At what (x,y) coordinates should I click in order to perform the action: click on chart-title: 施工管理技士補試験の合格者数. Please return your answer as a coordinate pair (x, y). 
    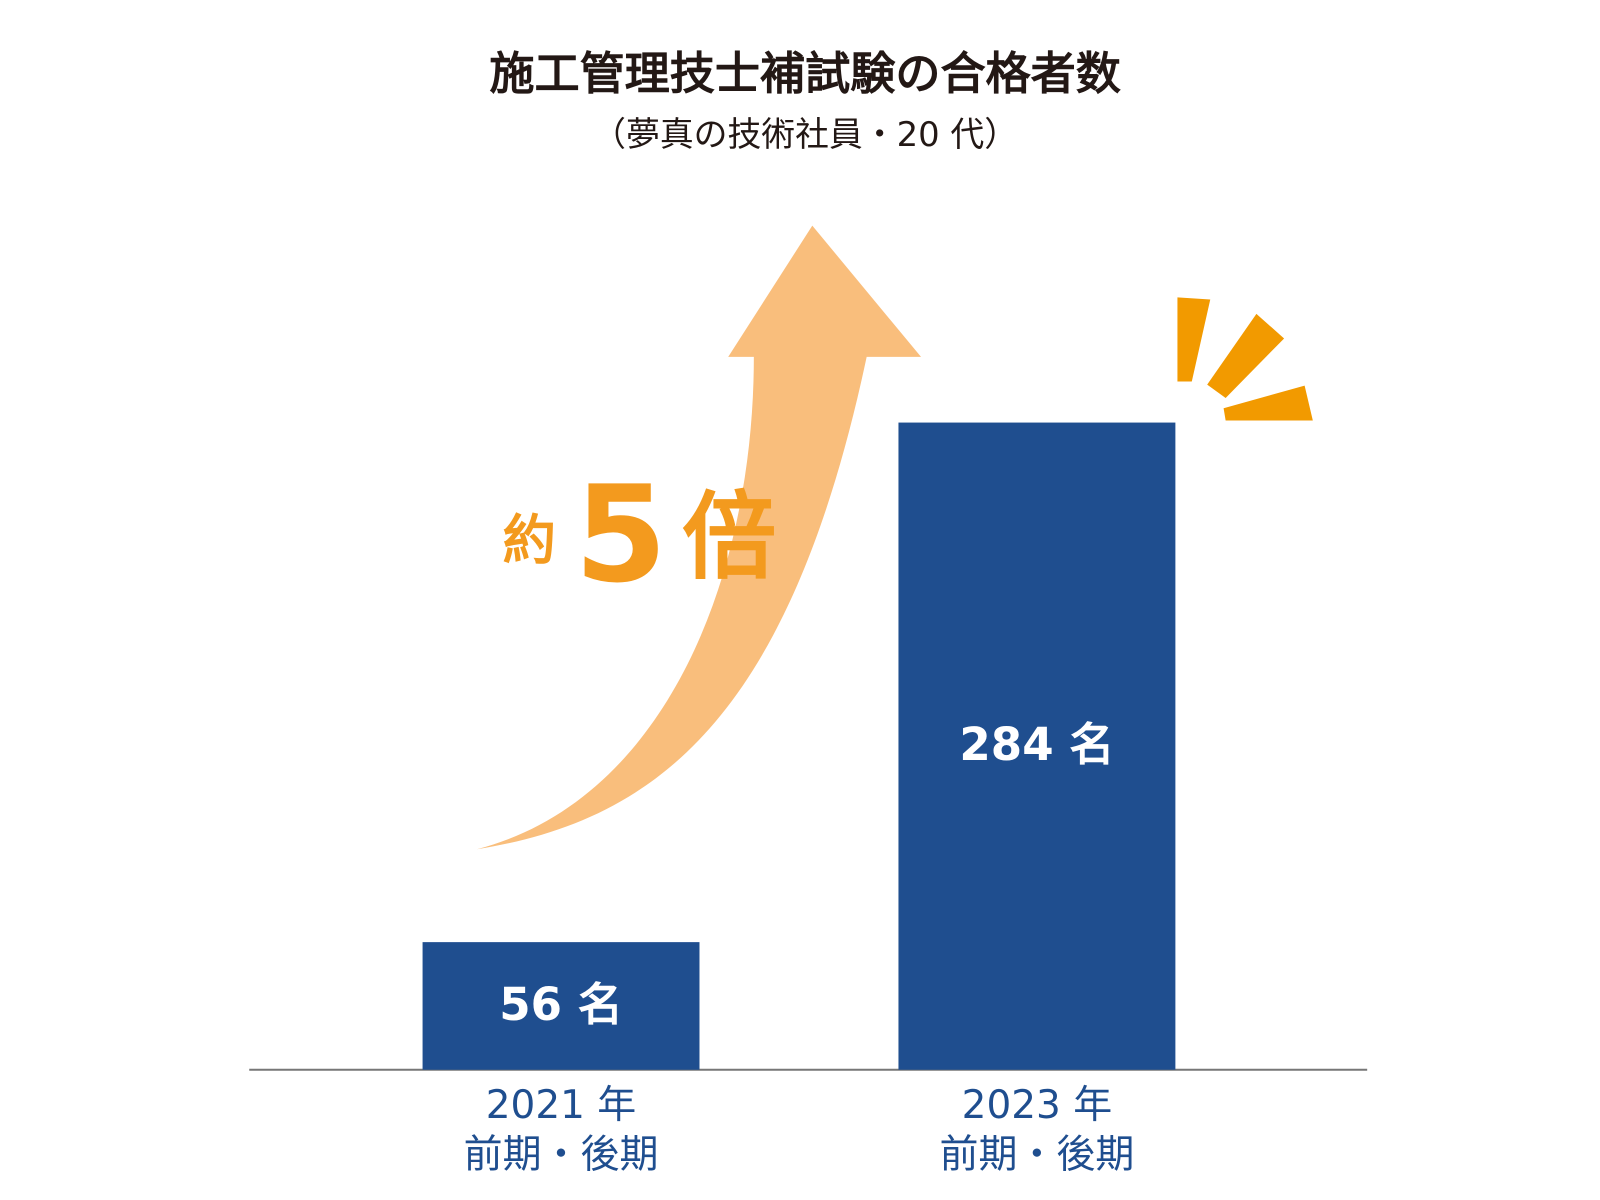
    Looking at the image, I should click on (805, 73).